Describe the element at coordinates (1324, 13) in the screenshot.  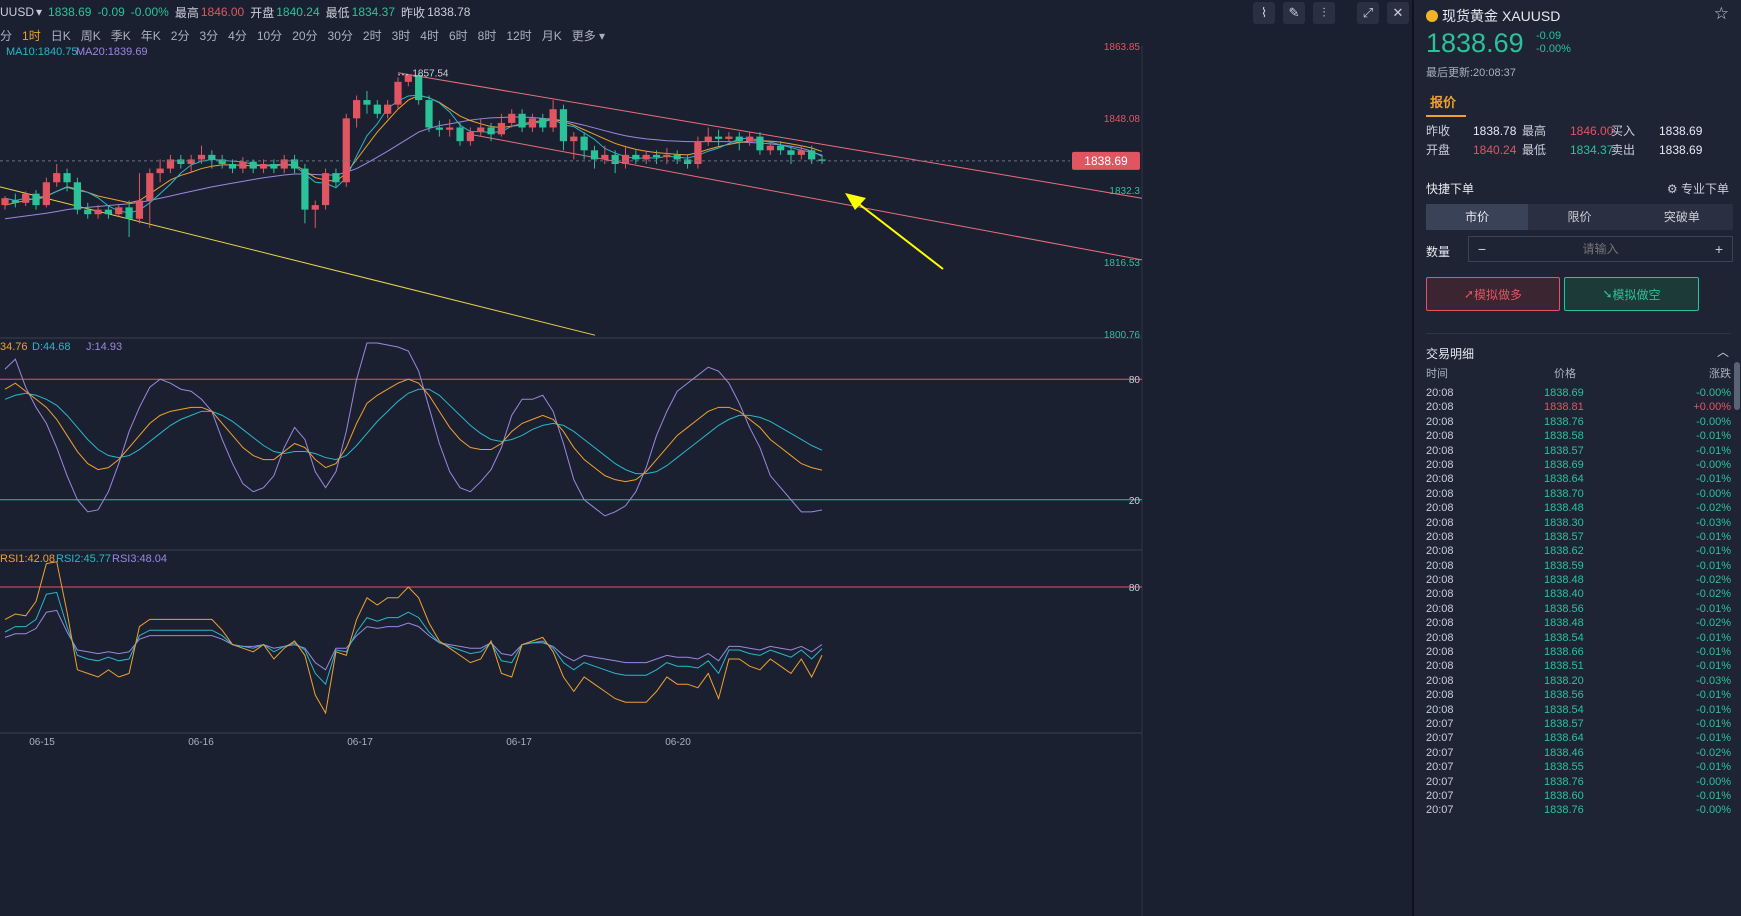
I see `indicator-icon: ⫶` at that location.